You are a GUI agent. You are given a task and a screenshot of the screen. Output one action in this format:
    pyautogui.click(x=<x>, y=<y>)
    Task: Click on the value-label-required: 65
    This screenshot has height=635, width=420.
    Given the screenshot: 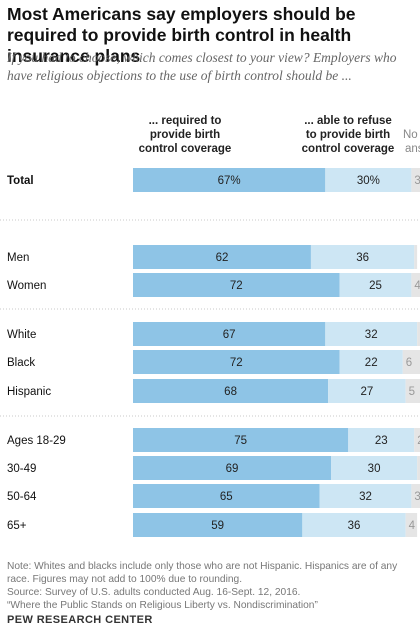 What is the action you would take?
    pyautogui.click(x=226, y=497)
    